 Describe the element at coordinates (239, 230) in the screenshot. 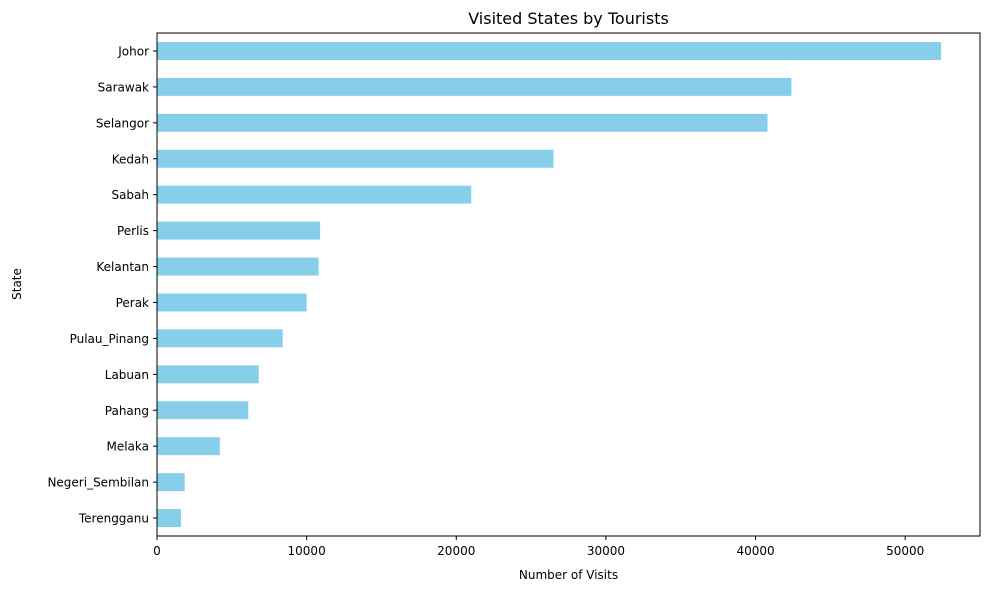

I see `bar-perlis` at that location.